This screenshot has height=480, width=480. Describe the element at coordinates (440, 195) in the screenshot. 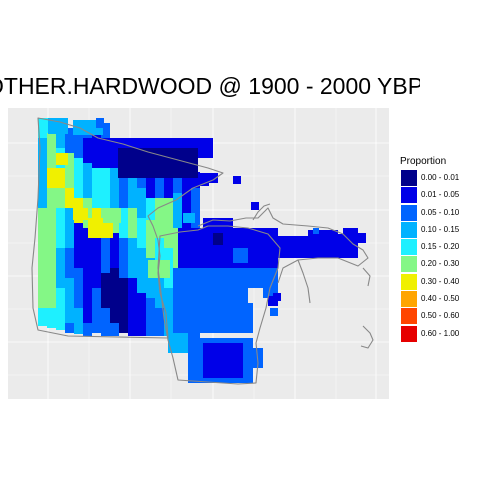

I see `legend-row: 0.01 - 0.05` at that location.